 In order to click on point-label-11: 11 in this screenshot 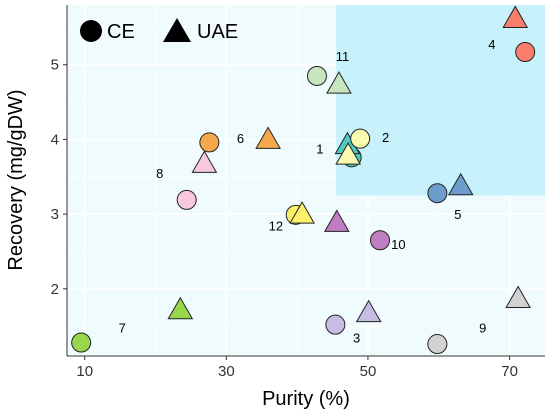, I will do `click(343, 56)`.